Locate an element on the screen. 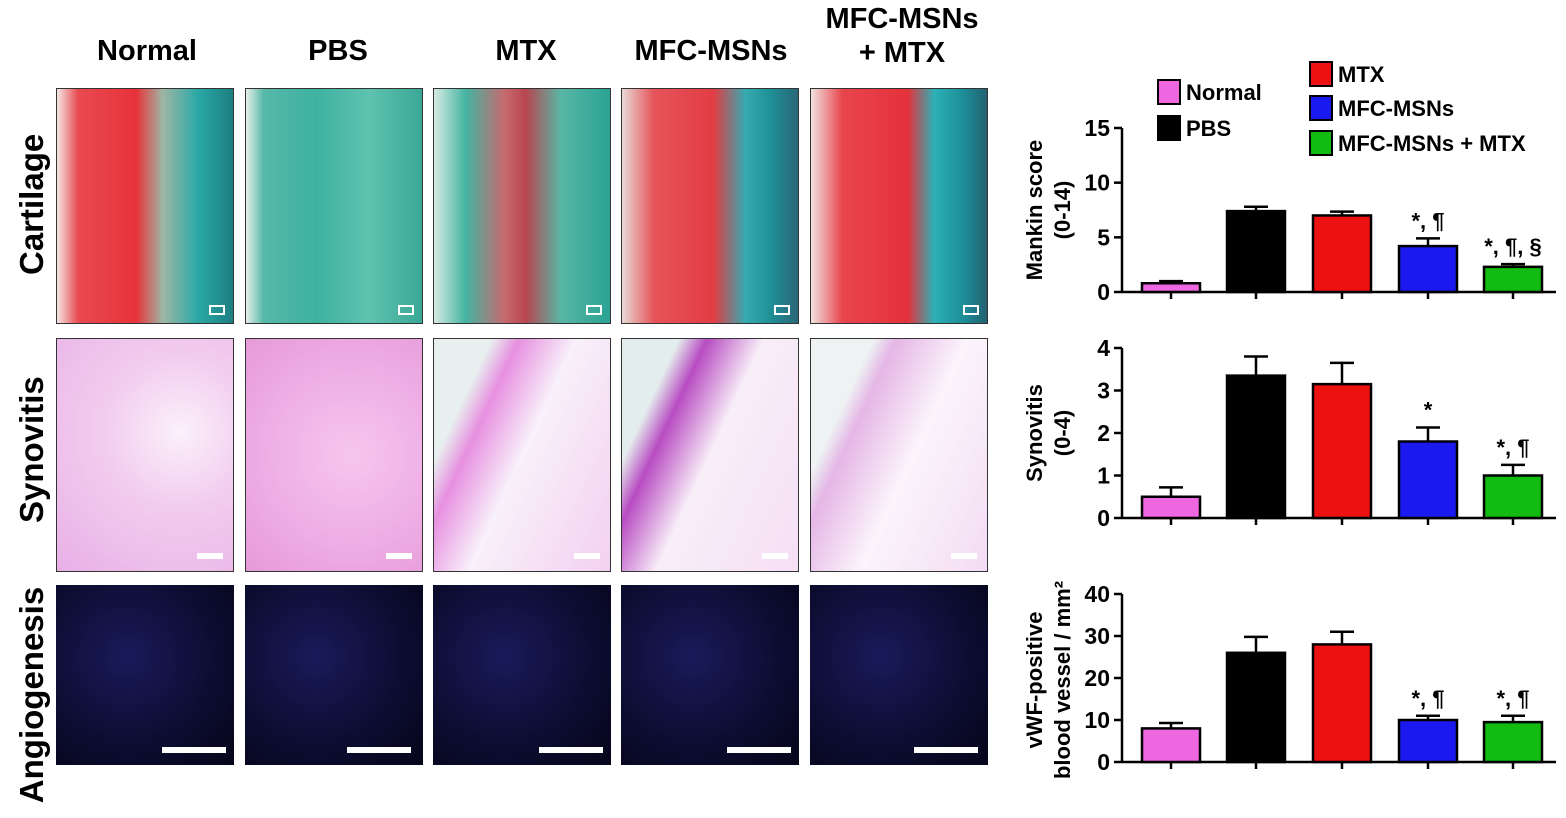 The height and width of the screenshot is (818, 1566). image-angiogenesis-mfc-msns-mtx is located at coordinates (899, 675).